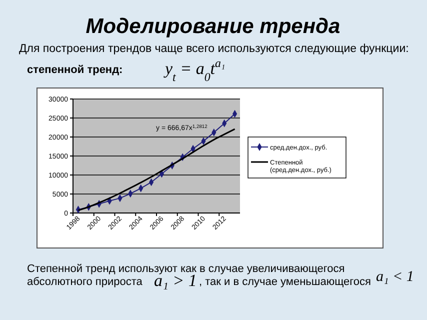 The width and height of the screenshot is (427, 320). Describe the element at coordinates (85, 282) in the screenshot. I see `text: абсолютного прироста` at that location.